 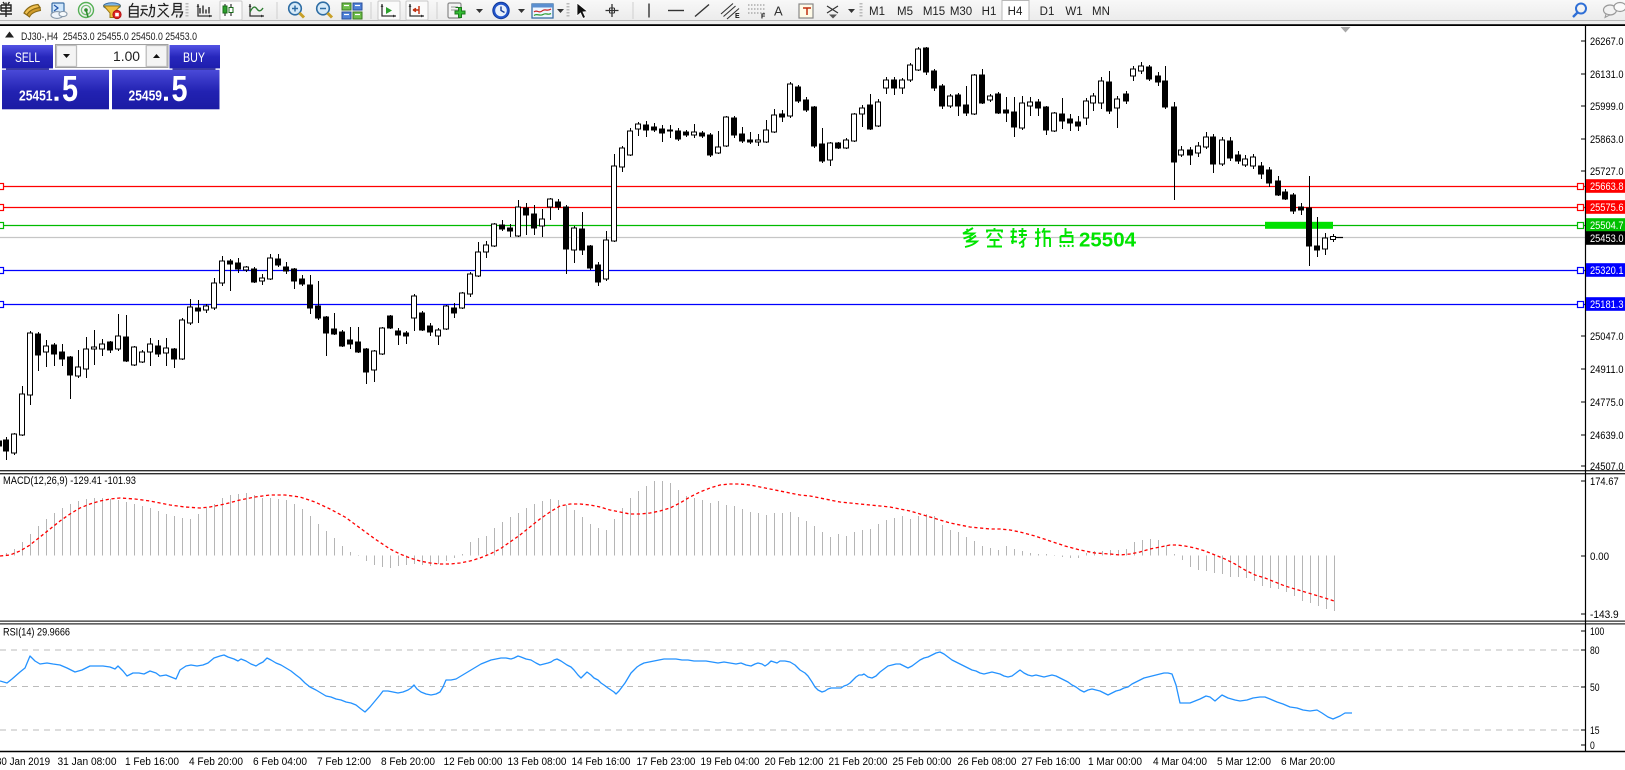 I want to click on svg-text: 25999.0, so click(x=1607, y=107).